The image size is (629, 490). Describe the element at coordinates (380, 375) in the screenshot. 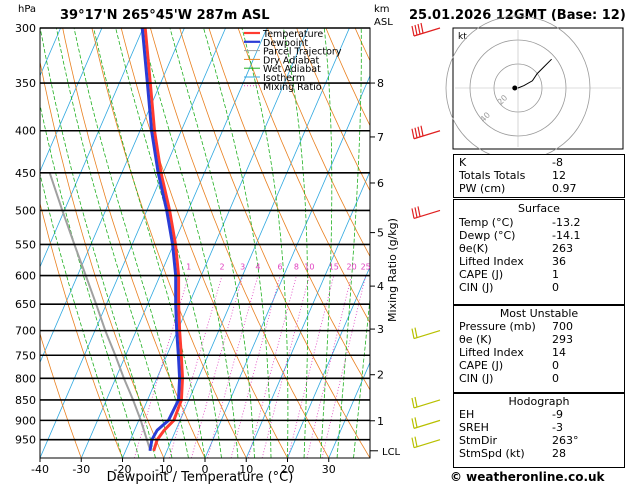

I see `km-tick-label: 2` at that location.